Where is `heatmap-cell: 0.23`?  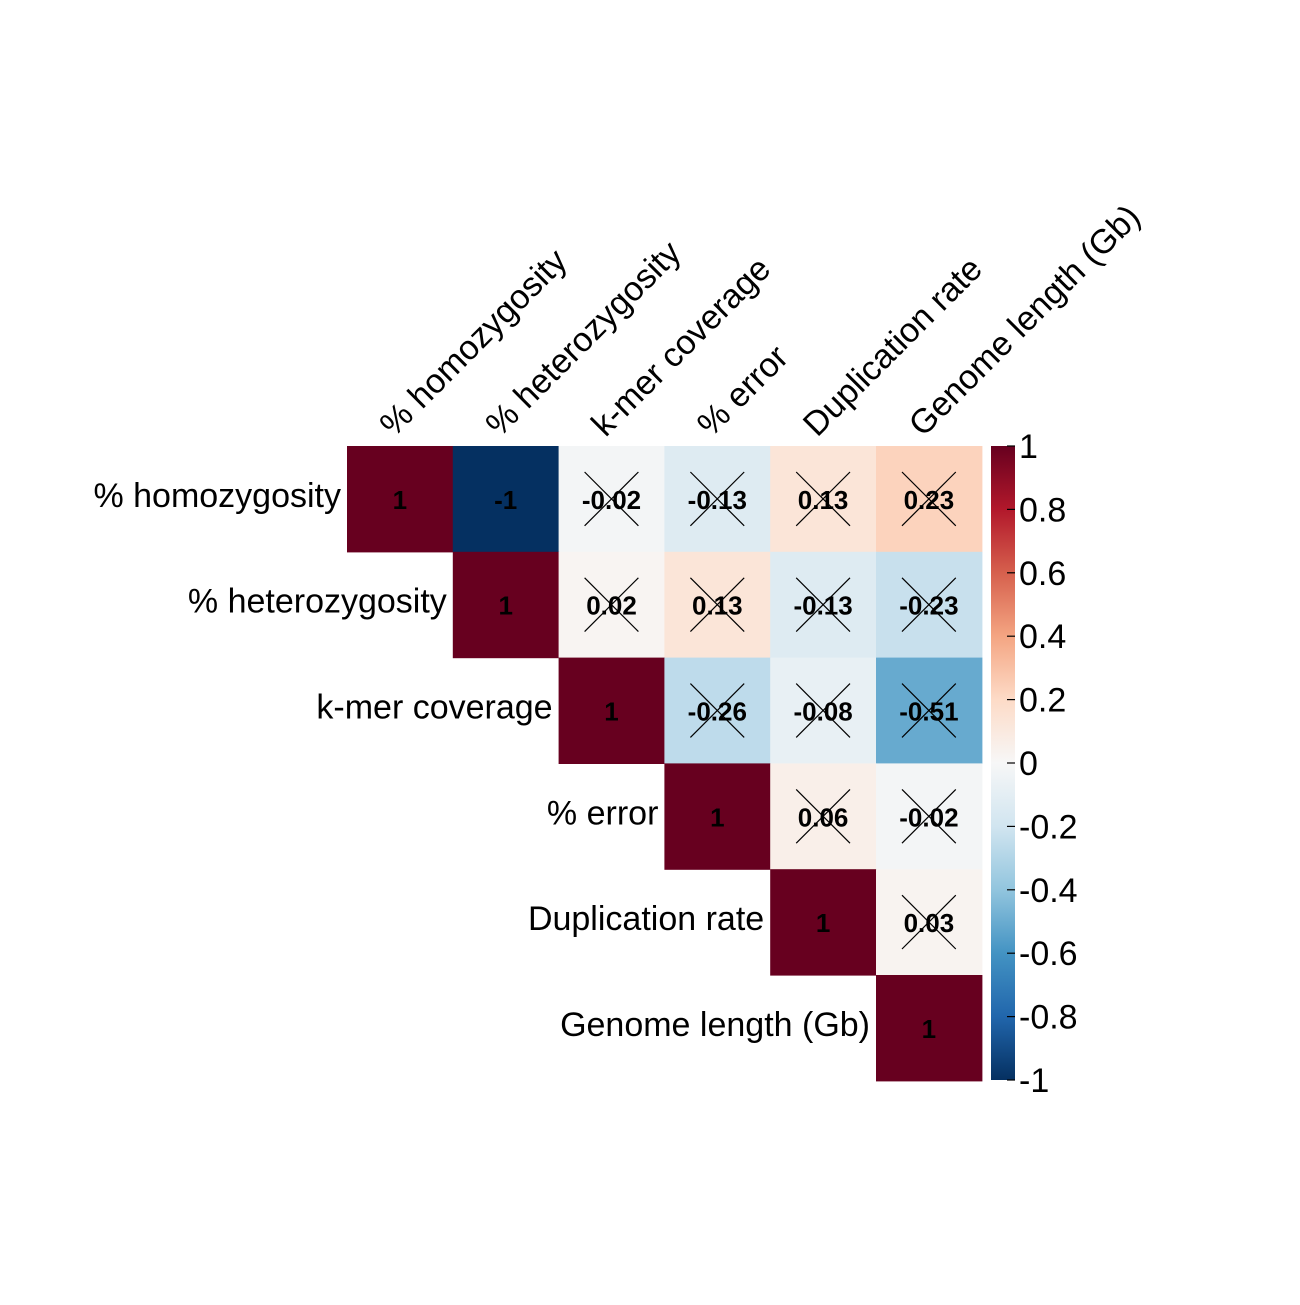 heatmap-cell: 0.23 is located at coordinates (929, 499).